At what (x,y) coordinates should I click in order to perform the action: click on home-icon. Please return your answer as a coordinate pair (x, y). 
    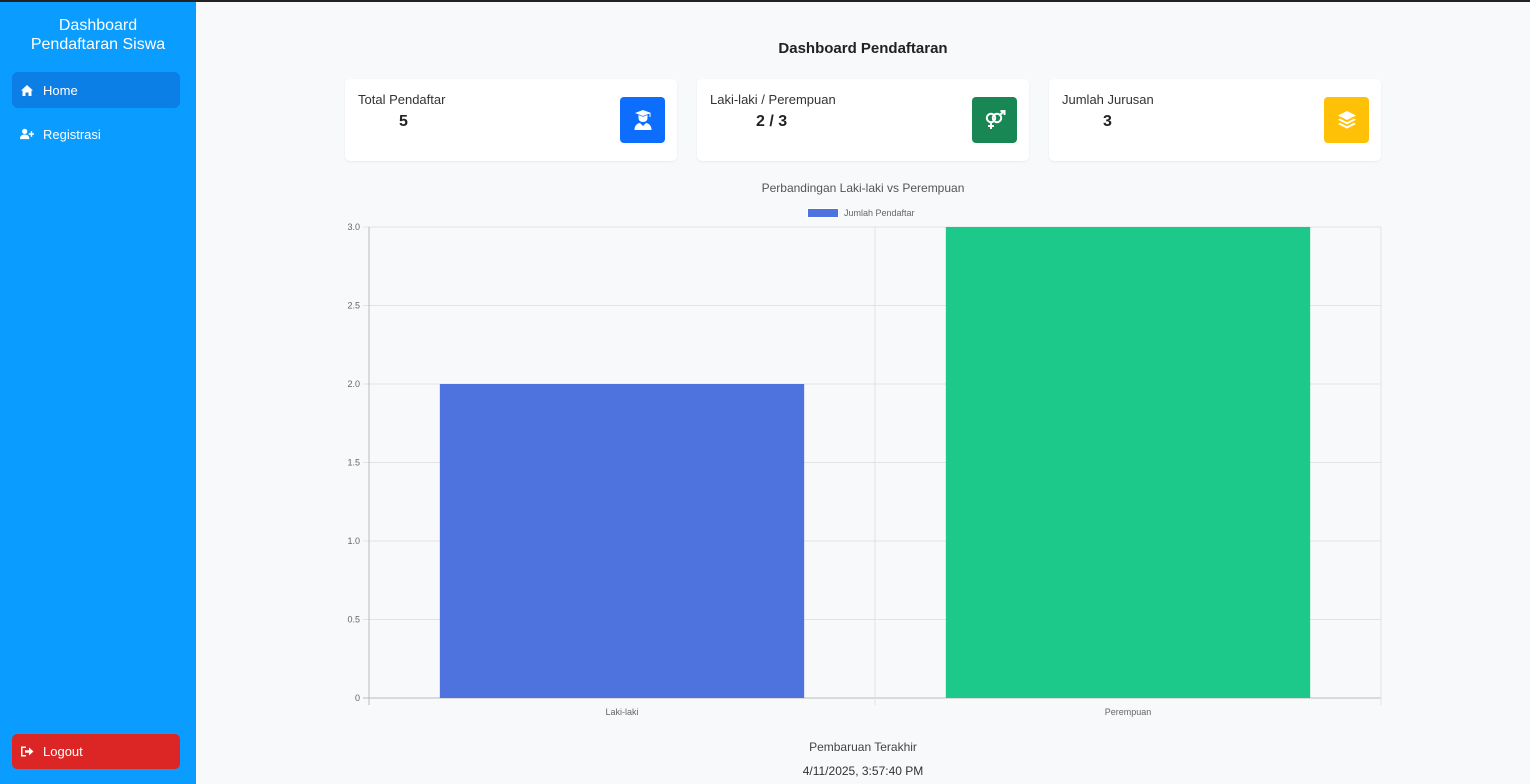
    Looking at the image, I should click on (27, 90).